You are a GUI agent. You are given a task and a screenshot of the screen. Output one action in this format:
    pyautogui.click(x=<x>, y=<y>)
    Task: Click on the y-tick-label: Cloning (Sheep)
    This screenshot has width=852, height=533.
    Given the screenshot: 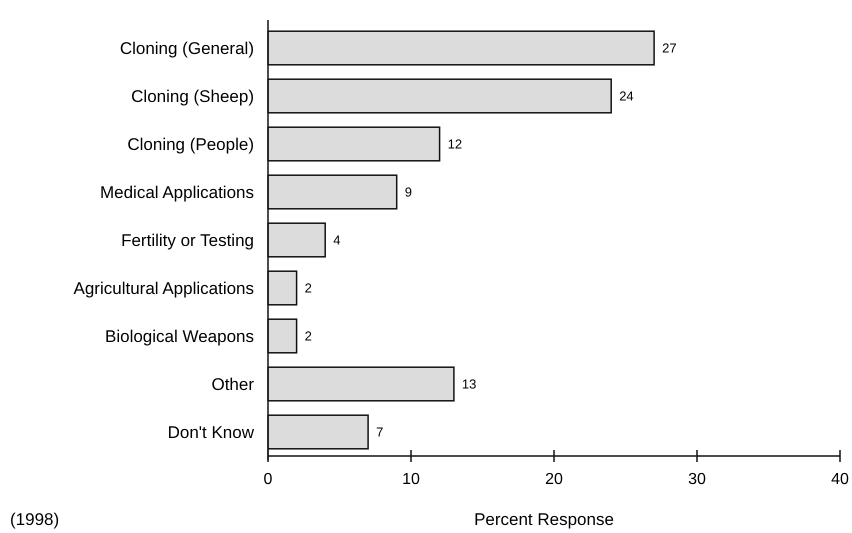 What is the action you would take?
    pyautogui.click(x=192, y=96)
    